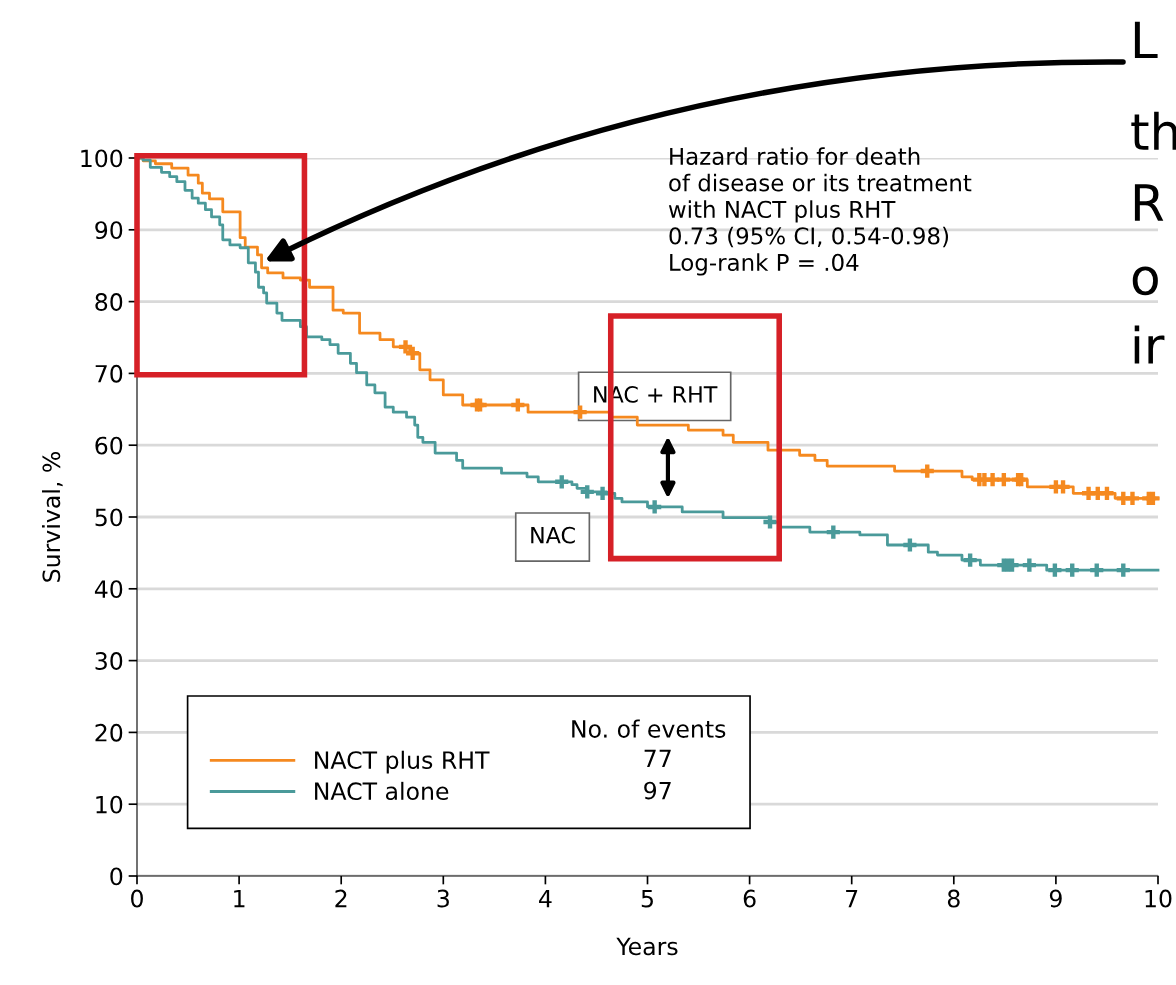 The width and height of the screenshot is (1176, 985). Describe the element at coordinates (52, 516) in the screenshot. I see `y-axis-title: Survival, %` at that location.